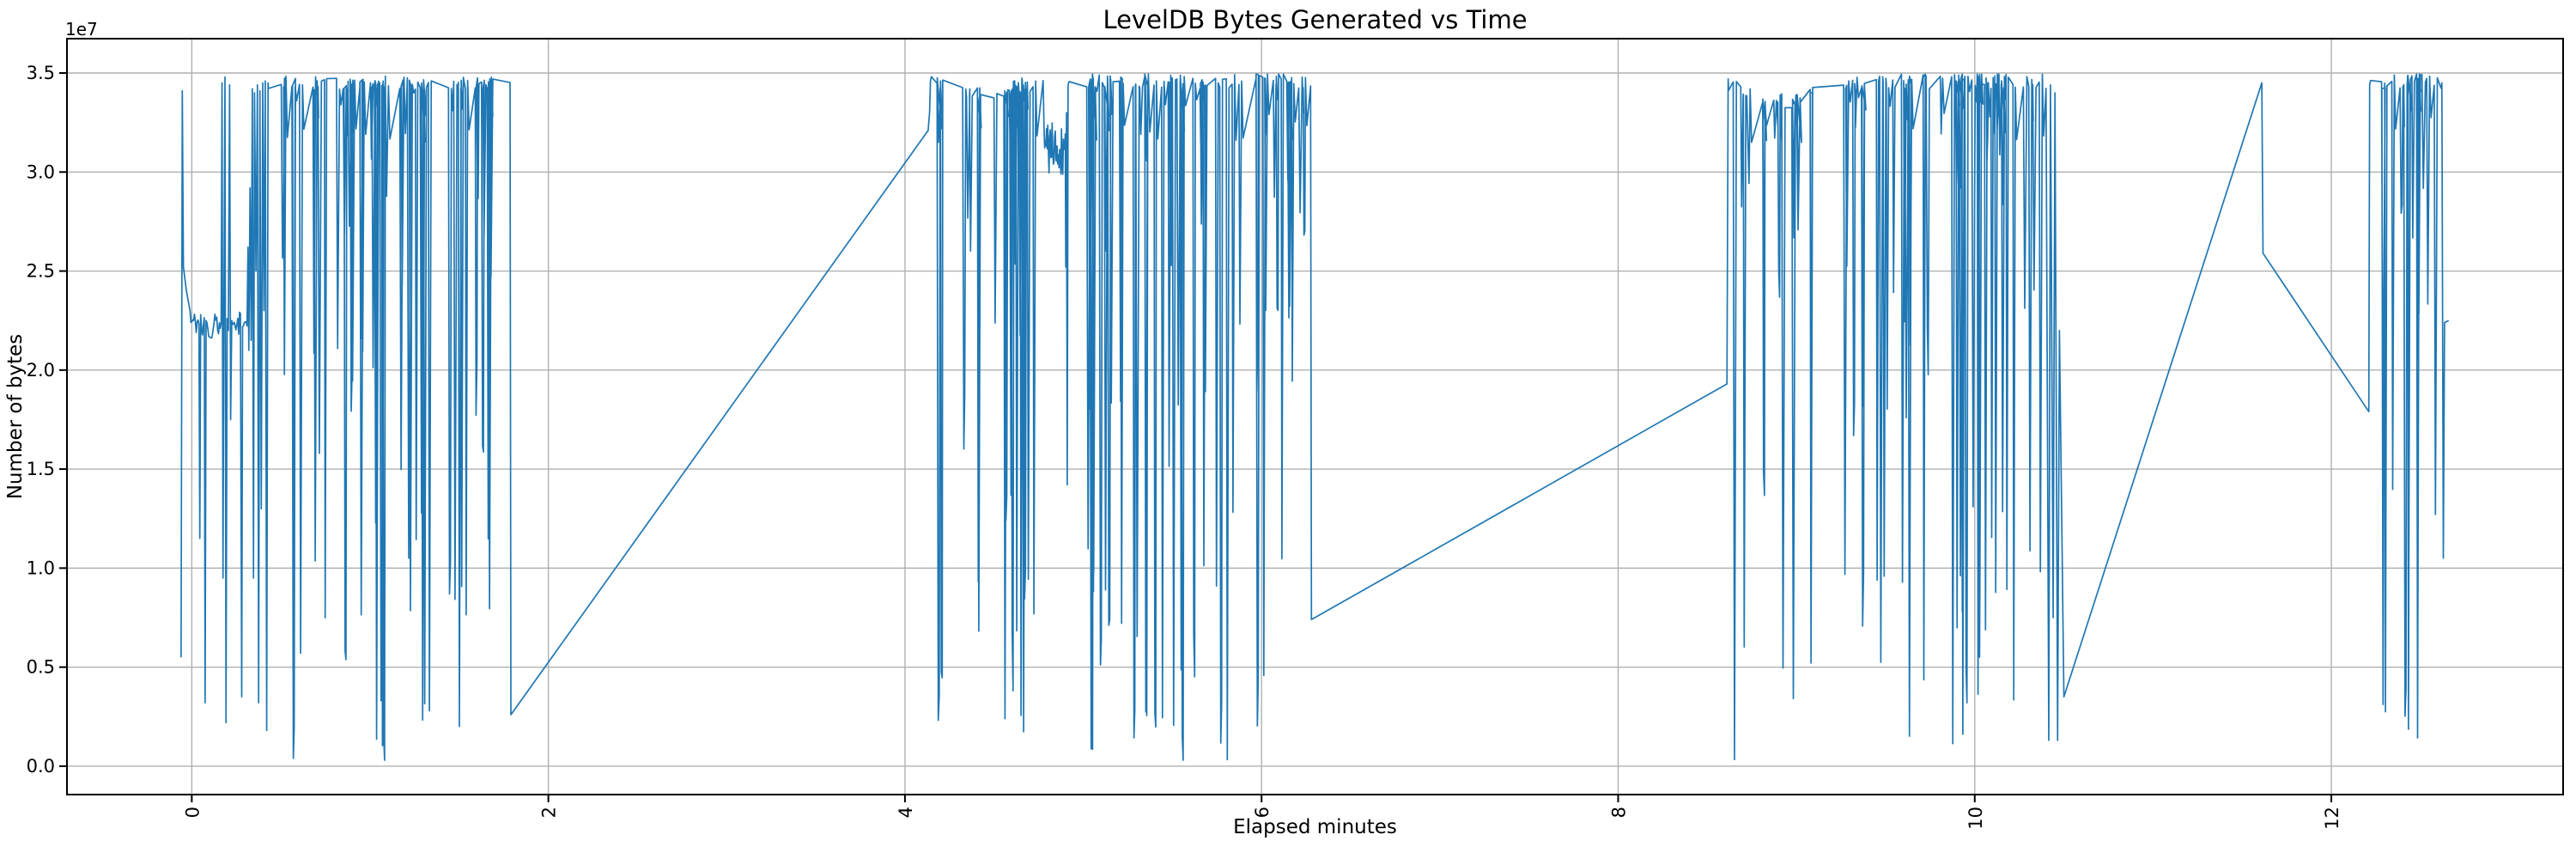  I want to click on x-tick-label: 0, so click(192, 812).